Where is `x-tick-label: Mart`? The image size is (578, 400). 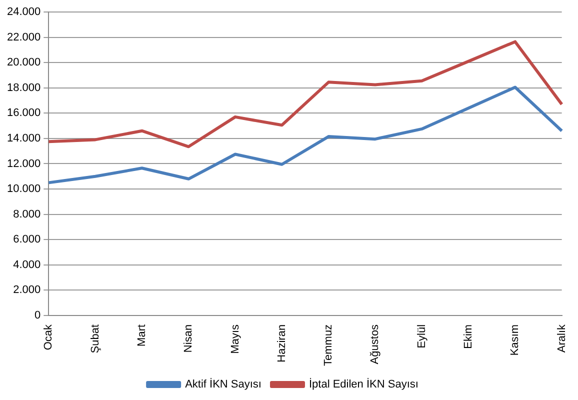 x-tick-label: Mart is located at coordinates (142, 335).